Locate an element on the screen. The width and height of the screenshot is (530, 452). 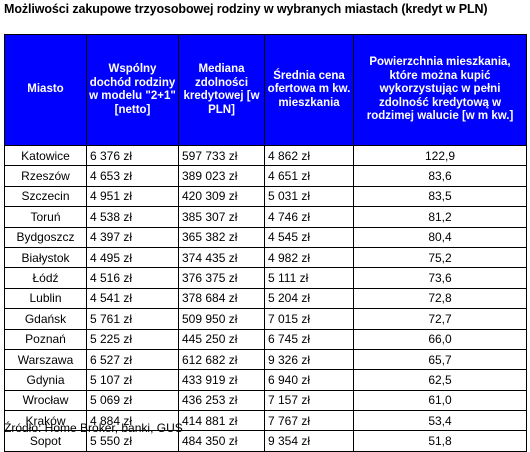
cell-city: Warszawa is located at coordinates (45, 359).